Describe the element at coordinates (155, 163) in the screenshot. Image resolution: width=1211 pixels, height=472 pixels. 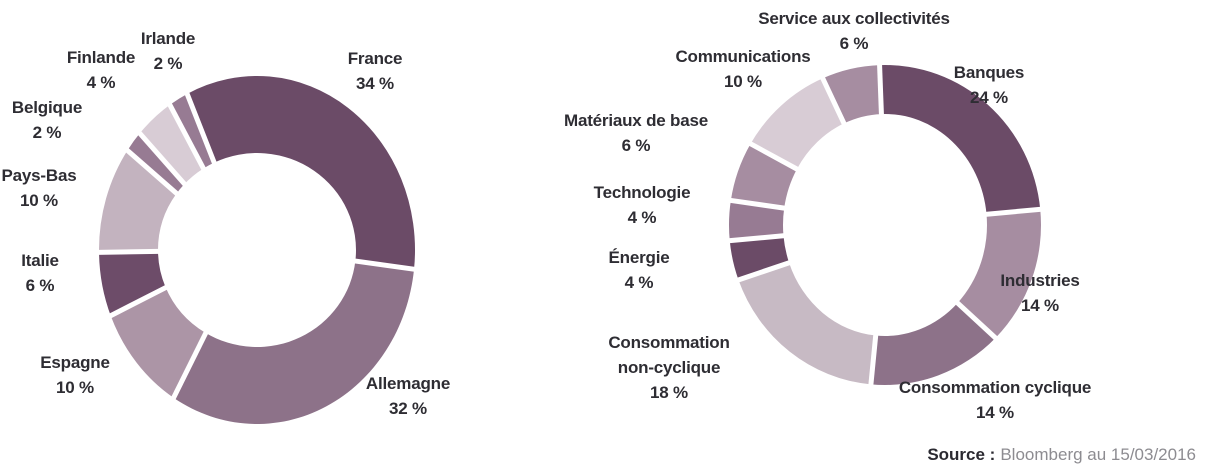
I see `slice-belgique` at that location.